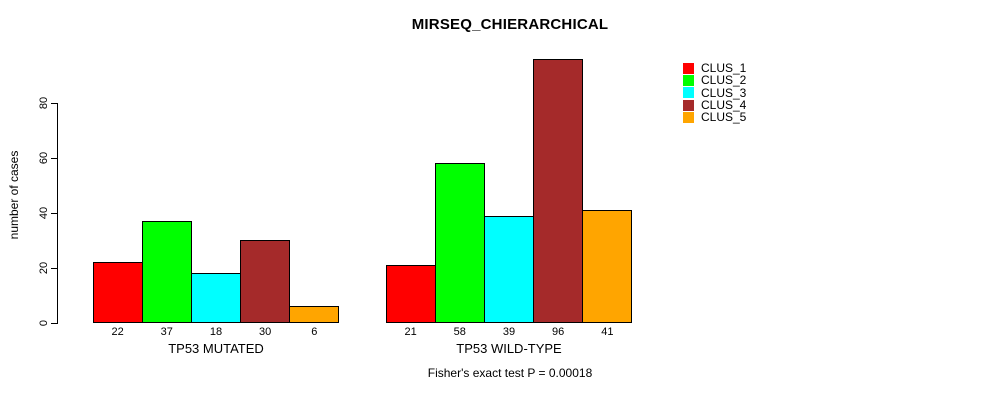 This screenshot has height=400, width=990. Describe the element at coordinates (166, 332) in the screenshot. I see `bar-value-label: 37` at that location.